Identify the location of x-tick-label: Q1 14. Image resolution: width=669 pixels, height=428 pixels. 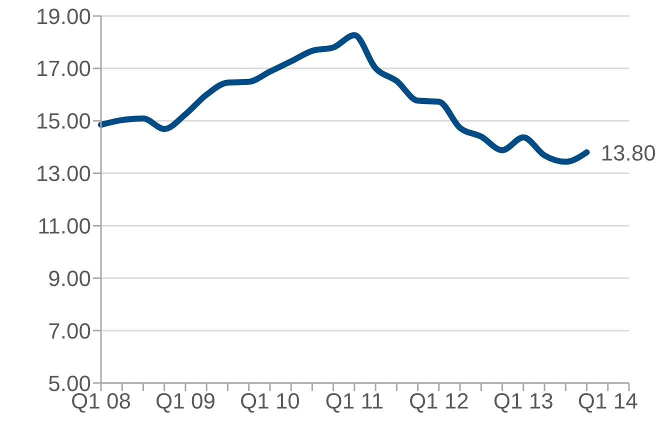
(608, 401).